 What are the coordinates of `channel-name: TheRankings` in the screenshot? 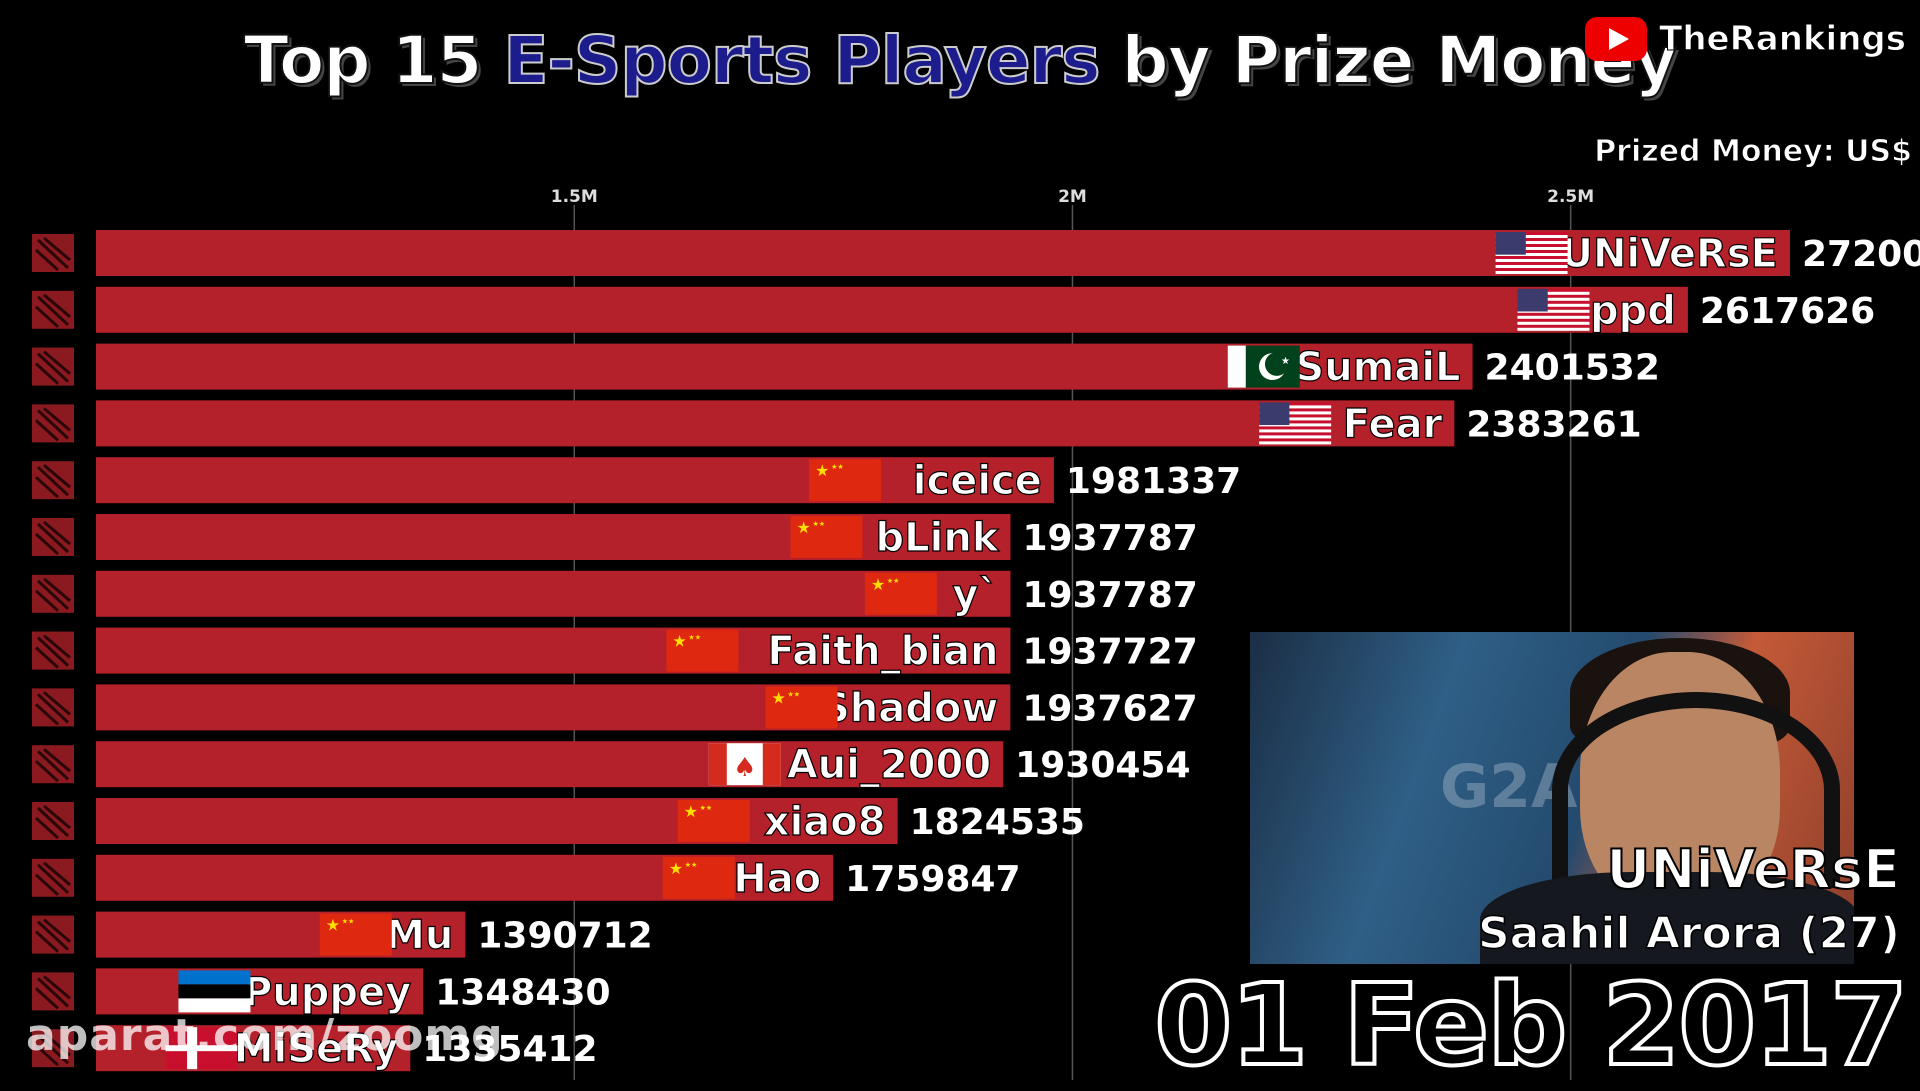 It's located at (1783, 39).